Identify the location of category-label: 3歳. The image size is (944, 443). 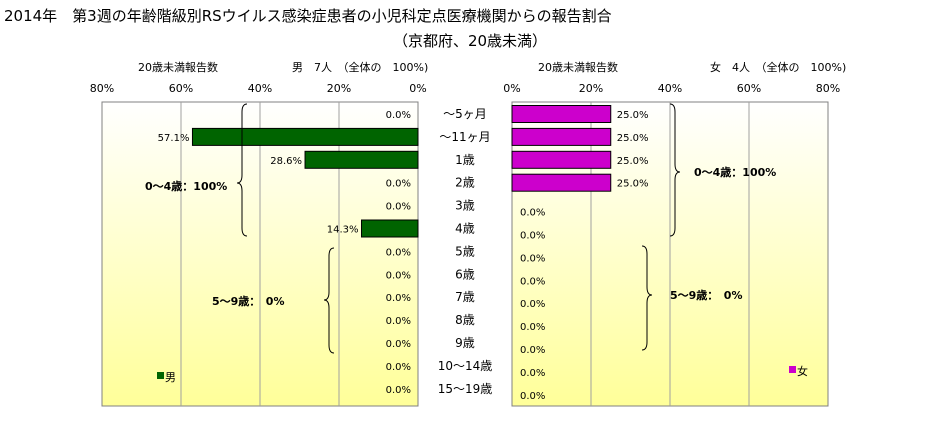
(465, 206).